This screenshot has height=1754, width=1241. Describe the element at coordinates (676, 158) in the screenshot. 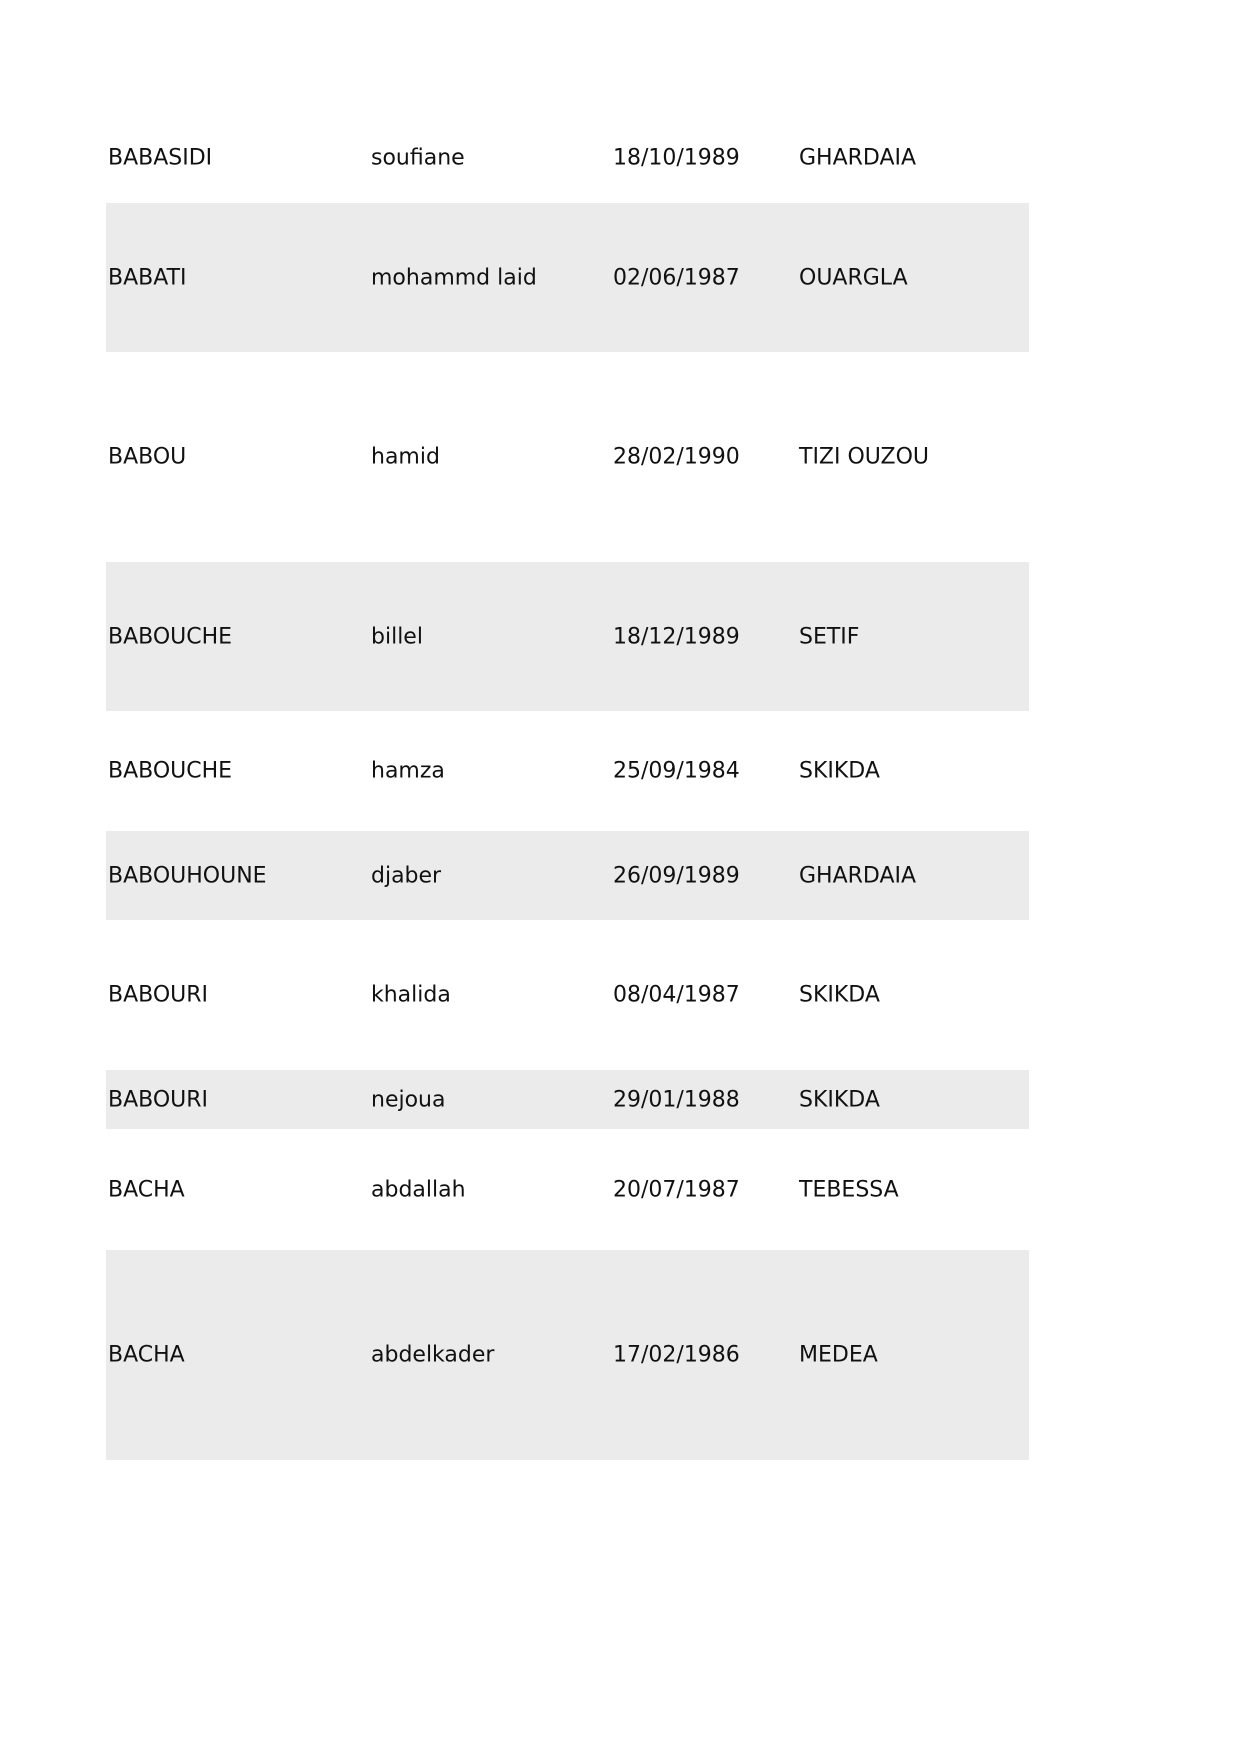

I see `birth-date: 18/10/1989` at that location.